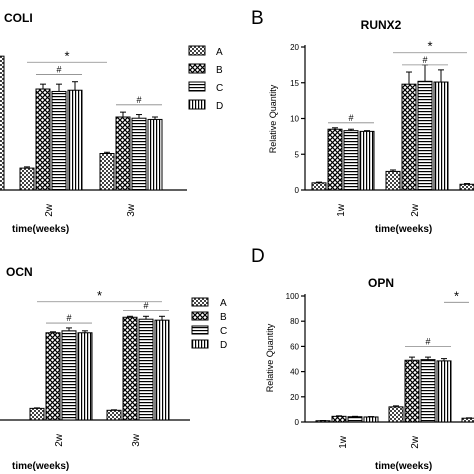  Describe the element at coordinates (200, 330) in the screenshot. I see `legend-swatch-ocn-c` at that location.